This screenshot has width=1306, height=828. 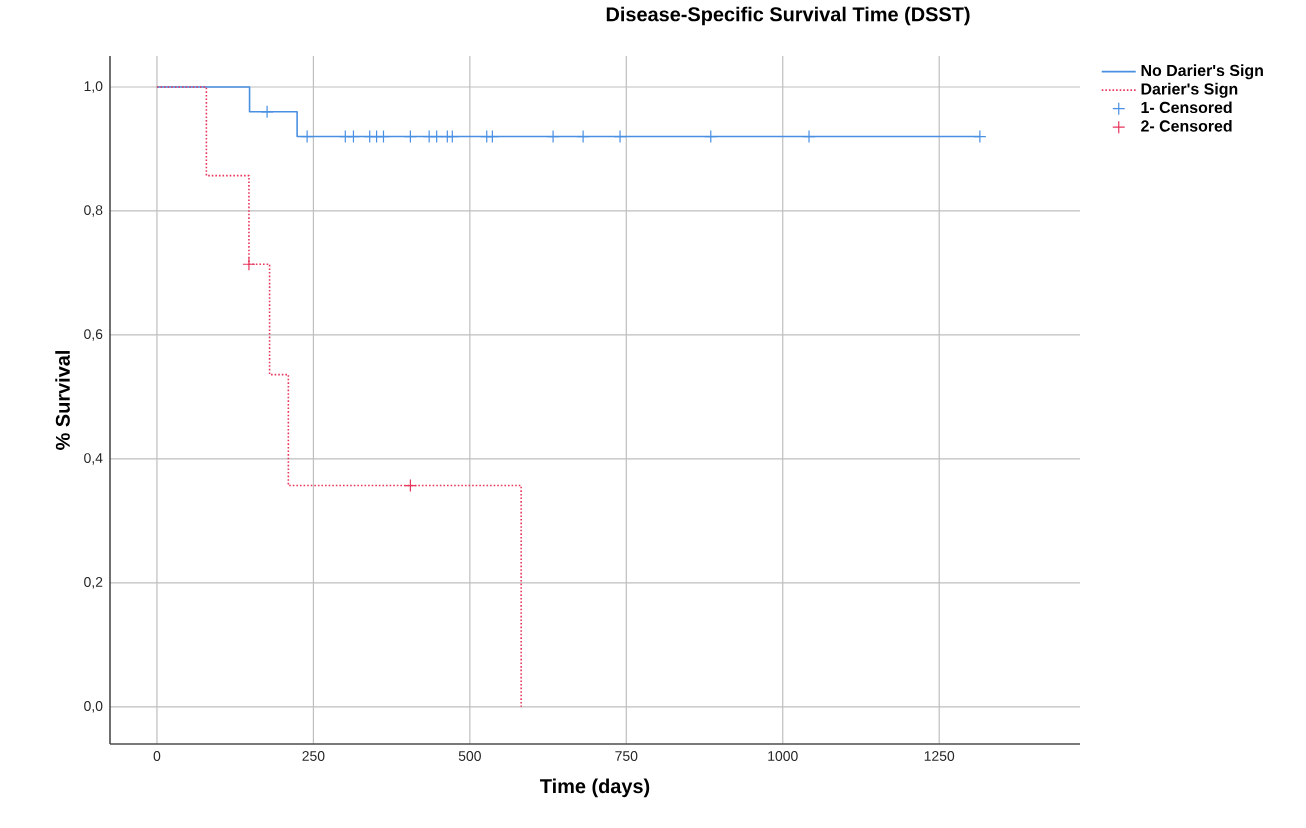 What do you see at coordinates (595, 788) in the screenshot?
I see `x-axis-title: Time (days)` at bounding box center [595, 788].